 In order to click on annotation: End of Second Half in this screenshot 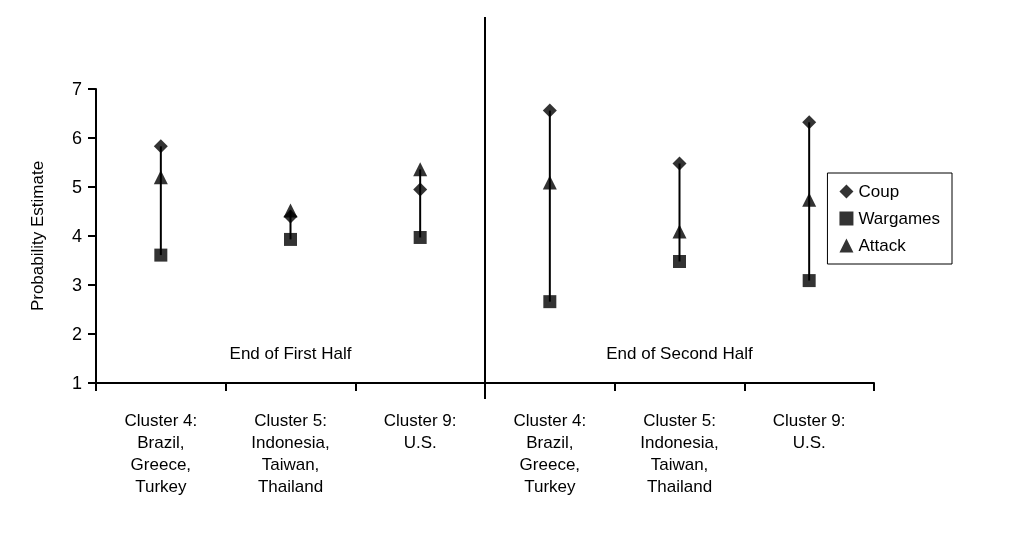, I will do `click(680, 354)`.